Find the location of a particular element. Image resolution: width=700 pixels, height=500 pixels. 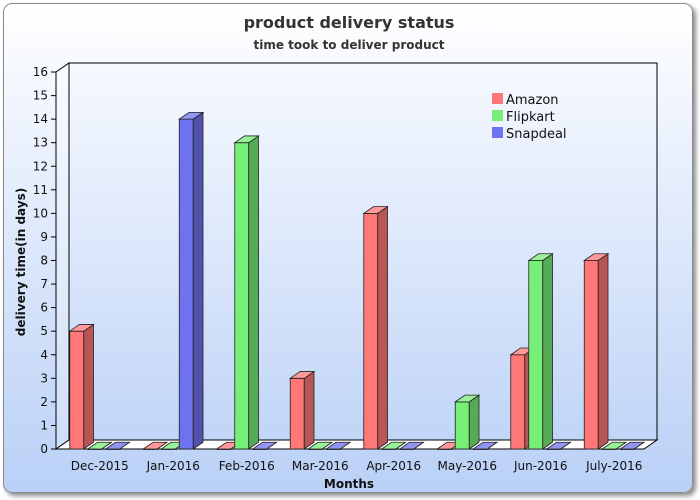

bar-flipkart-may-2016 is located at coordinates (467, 422).